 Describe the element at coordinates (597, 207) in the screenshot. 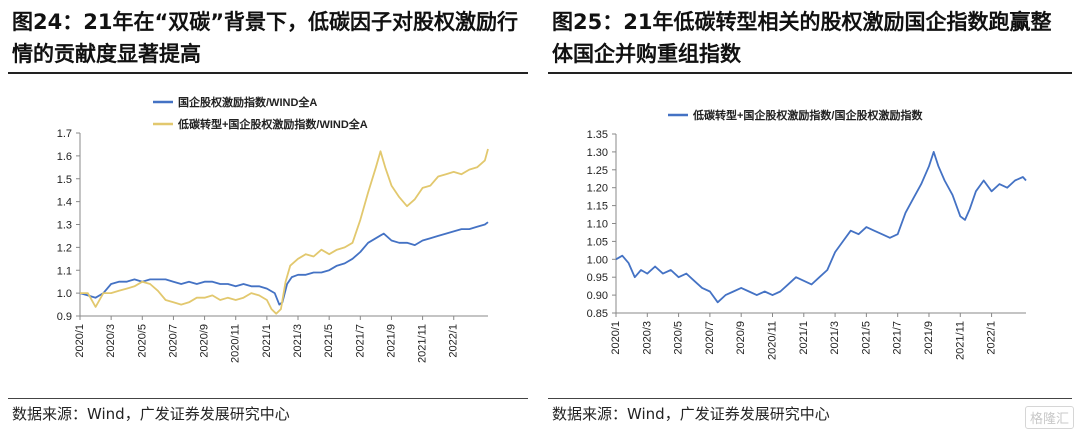

I see `y-tick-label: 1.15` at that location.